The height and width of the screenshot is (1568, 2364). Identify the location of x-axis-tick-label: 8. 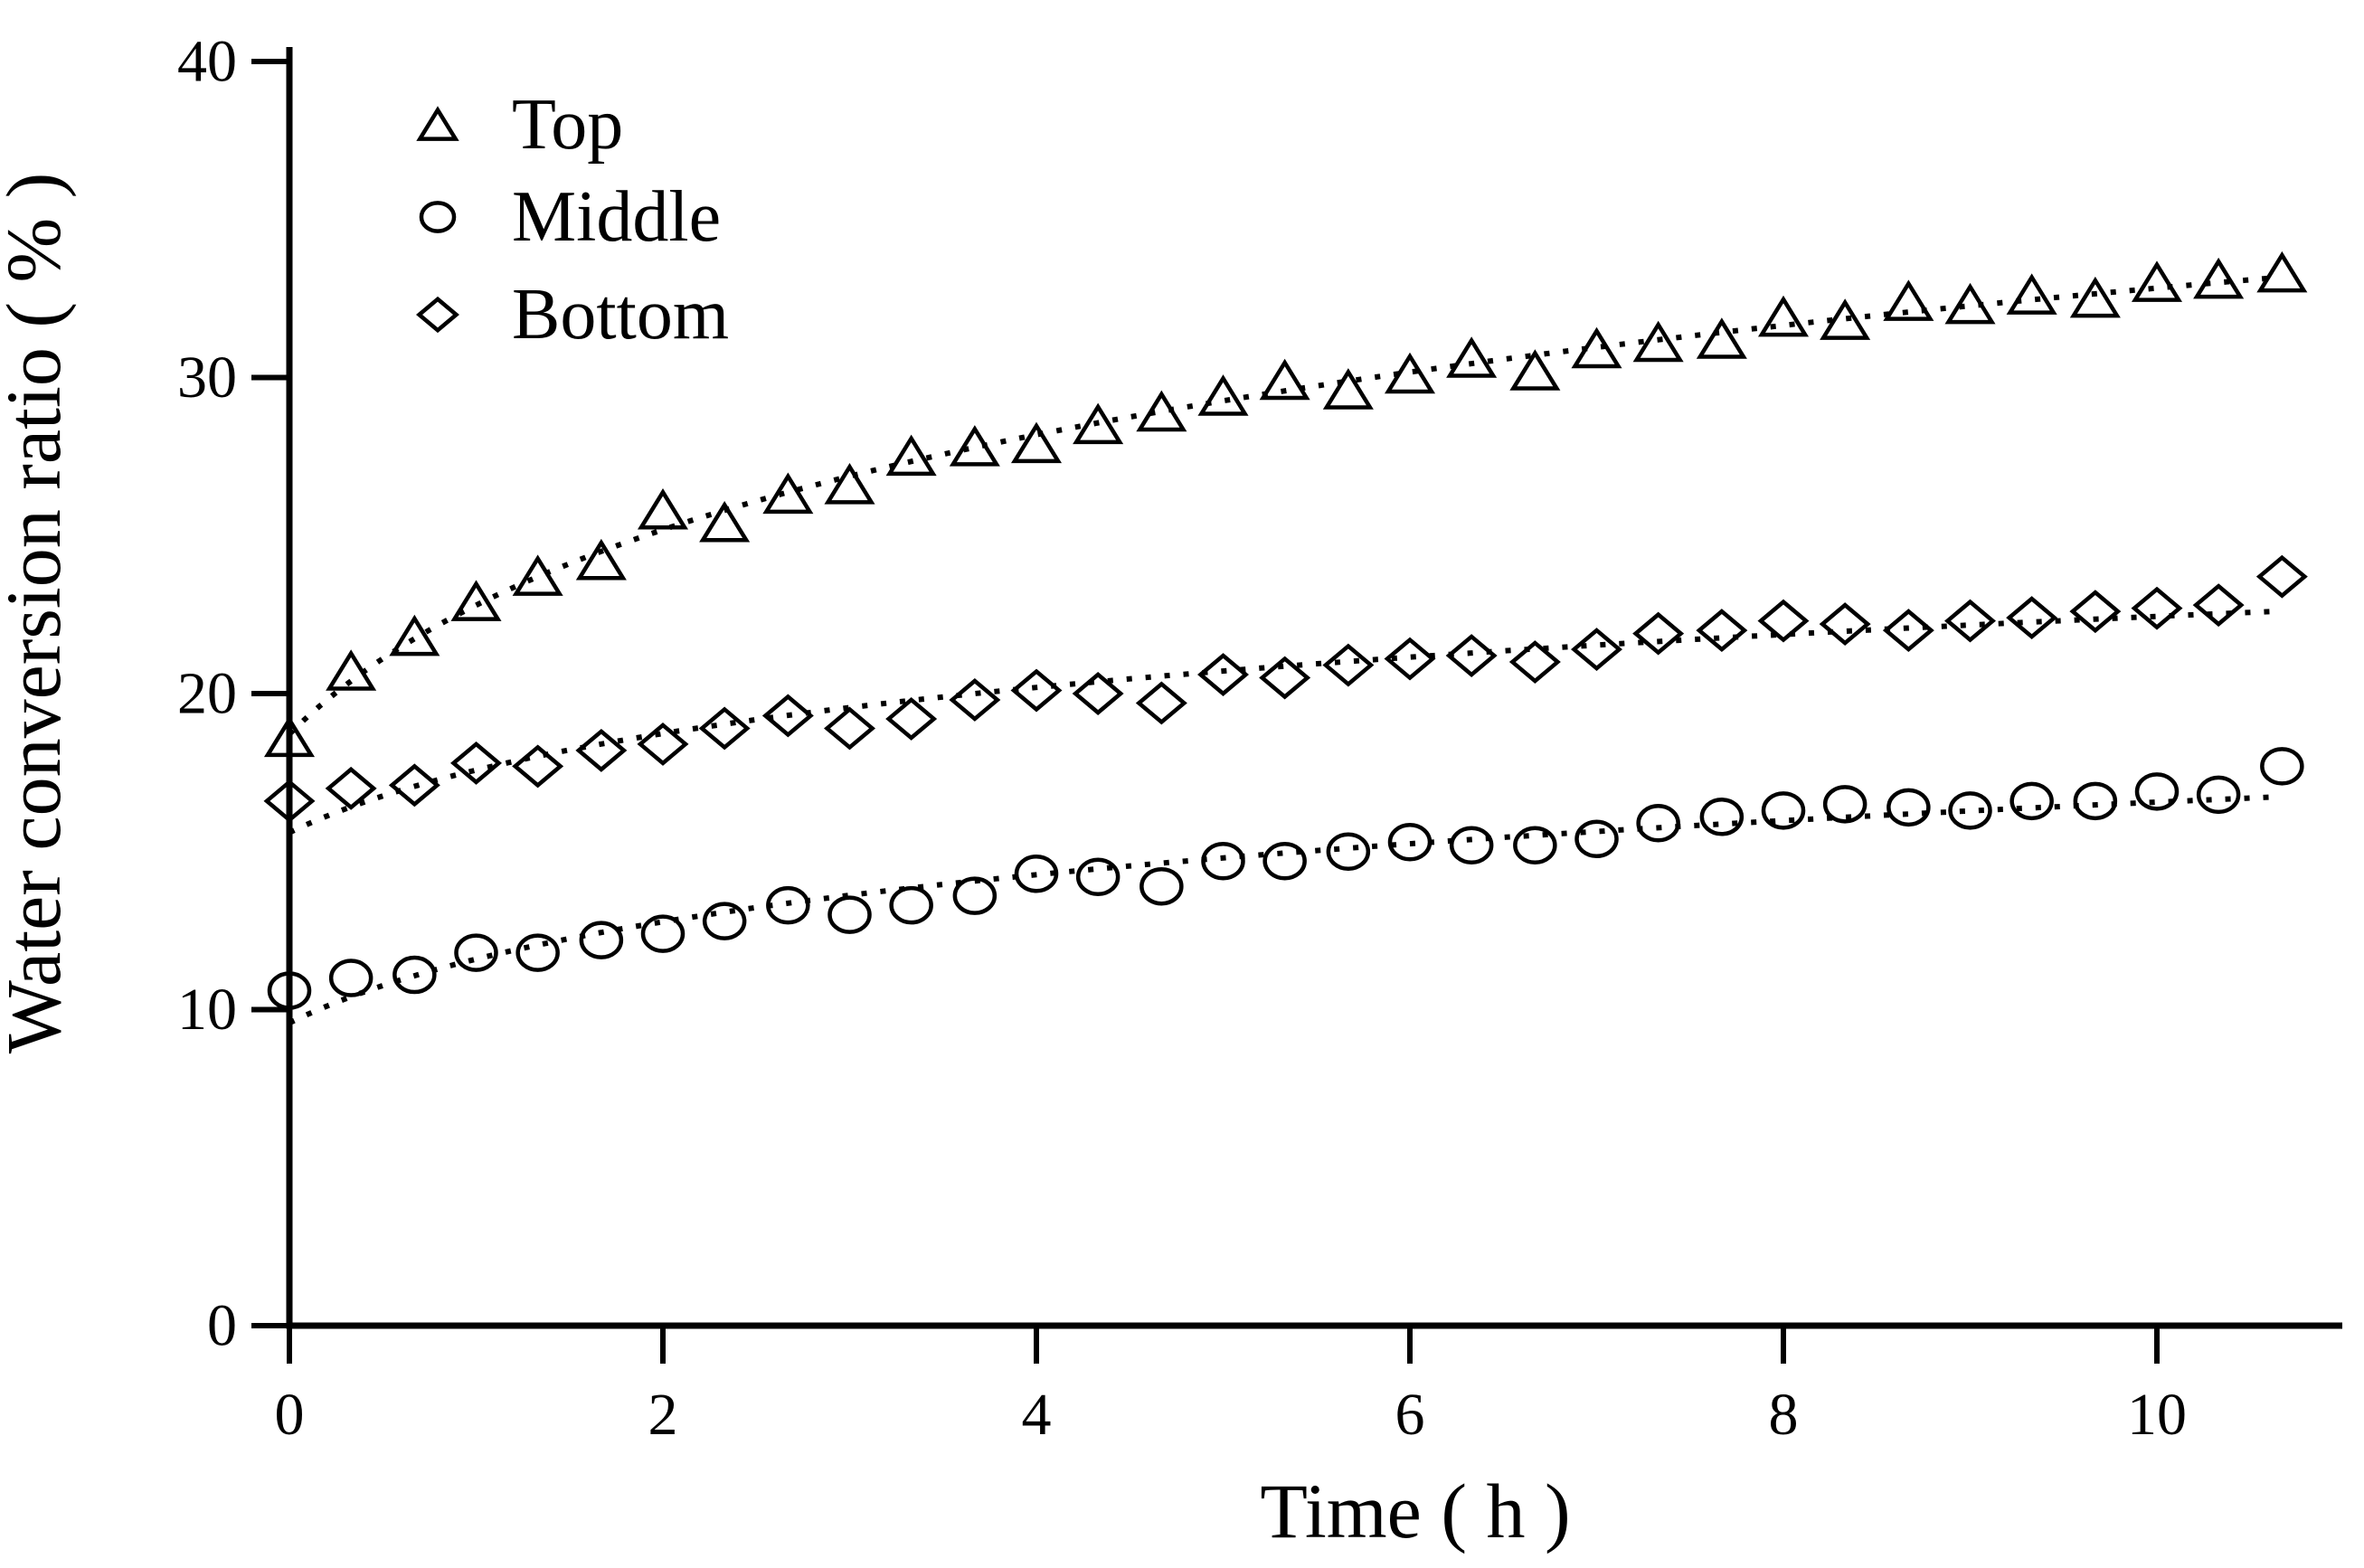
(1784, 1415).